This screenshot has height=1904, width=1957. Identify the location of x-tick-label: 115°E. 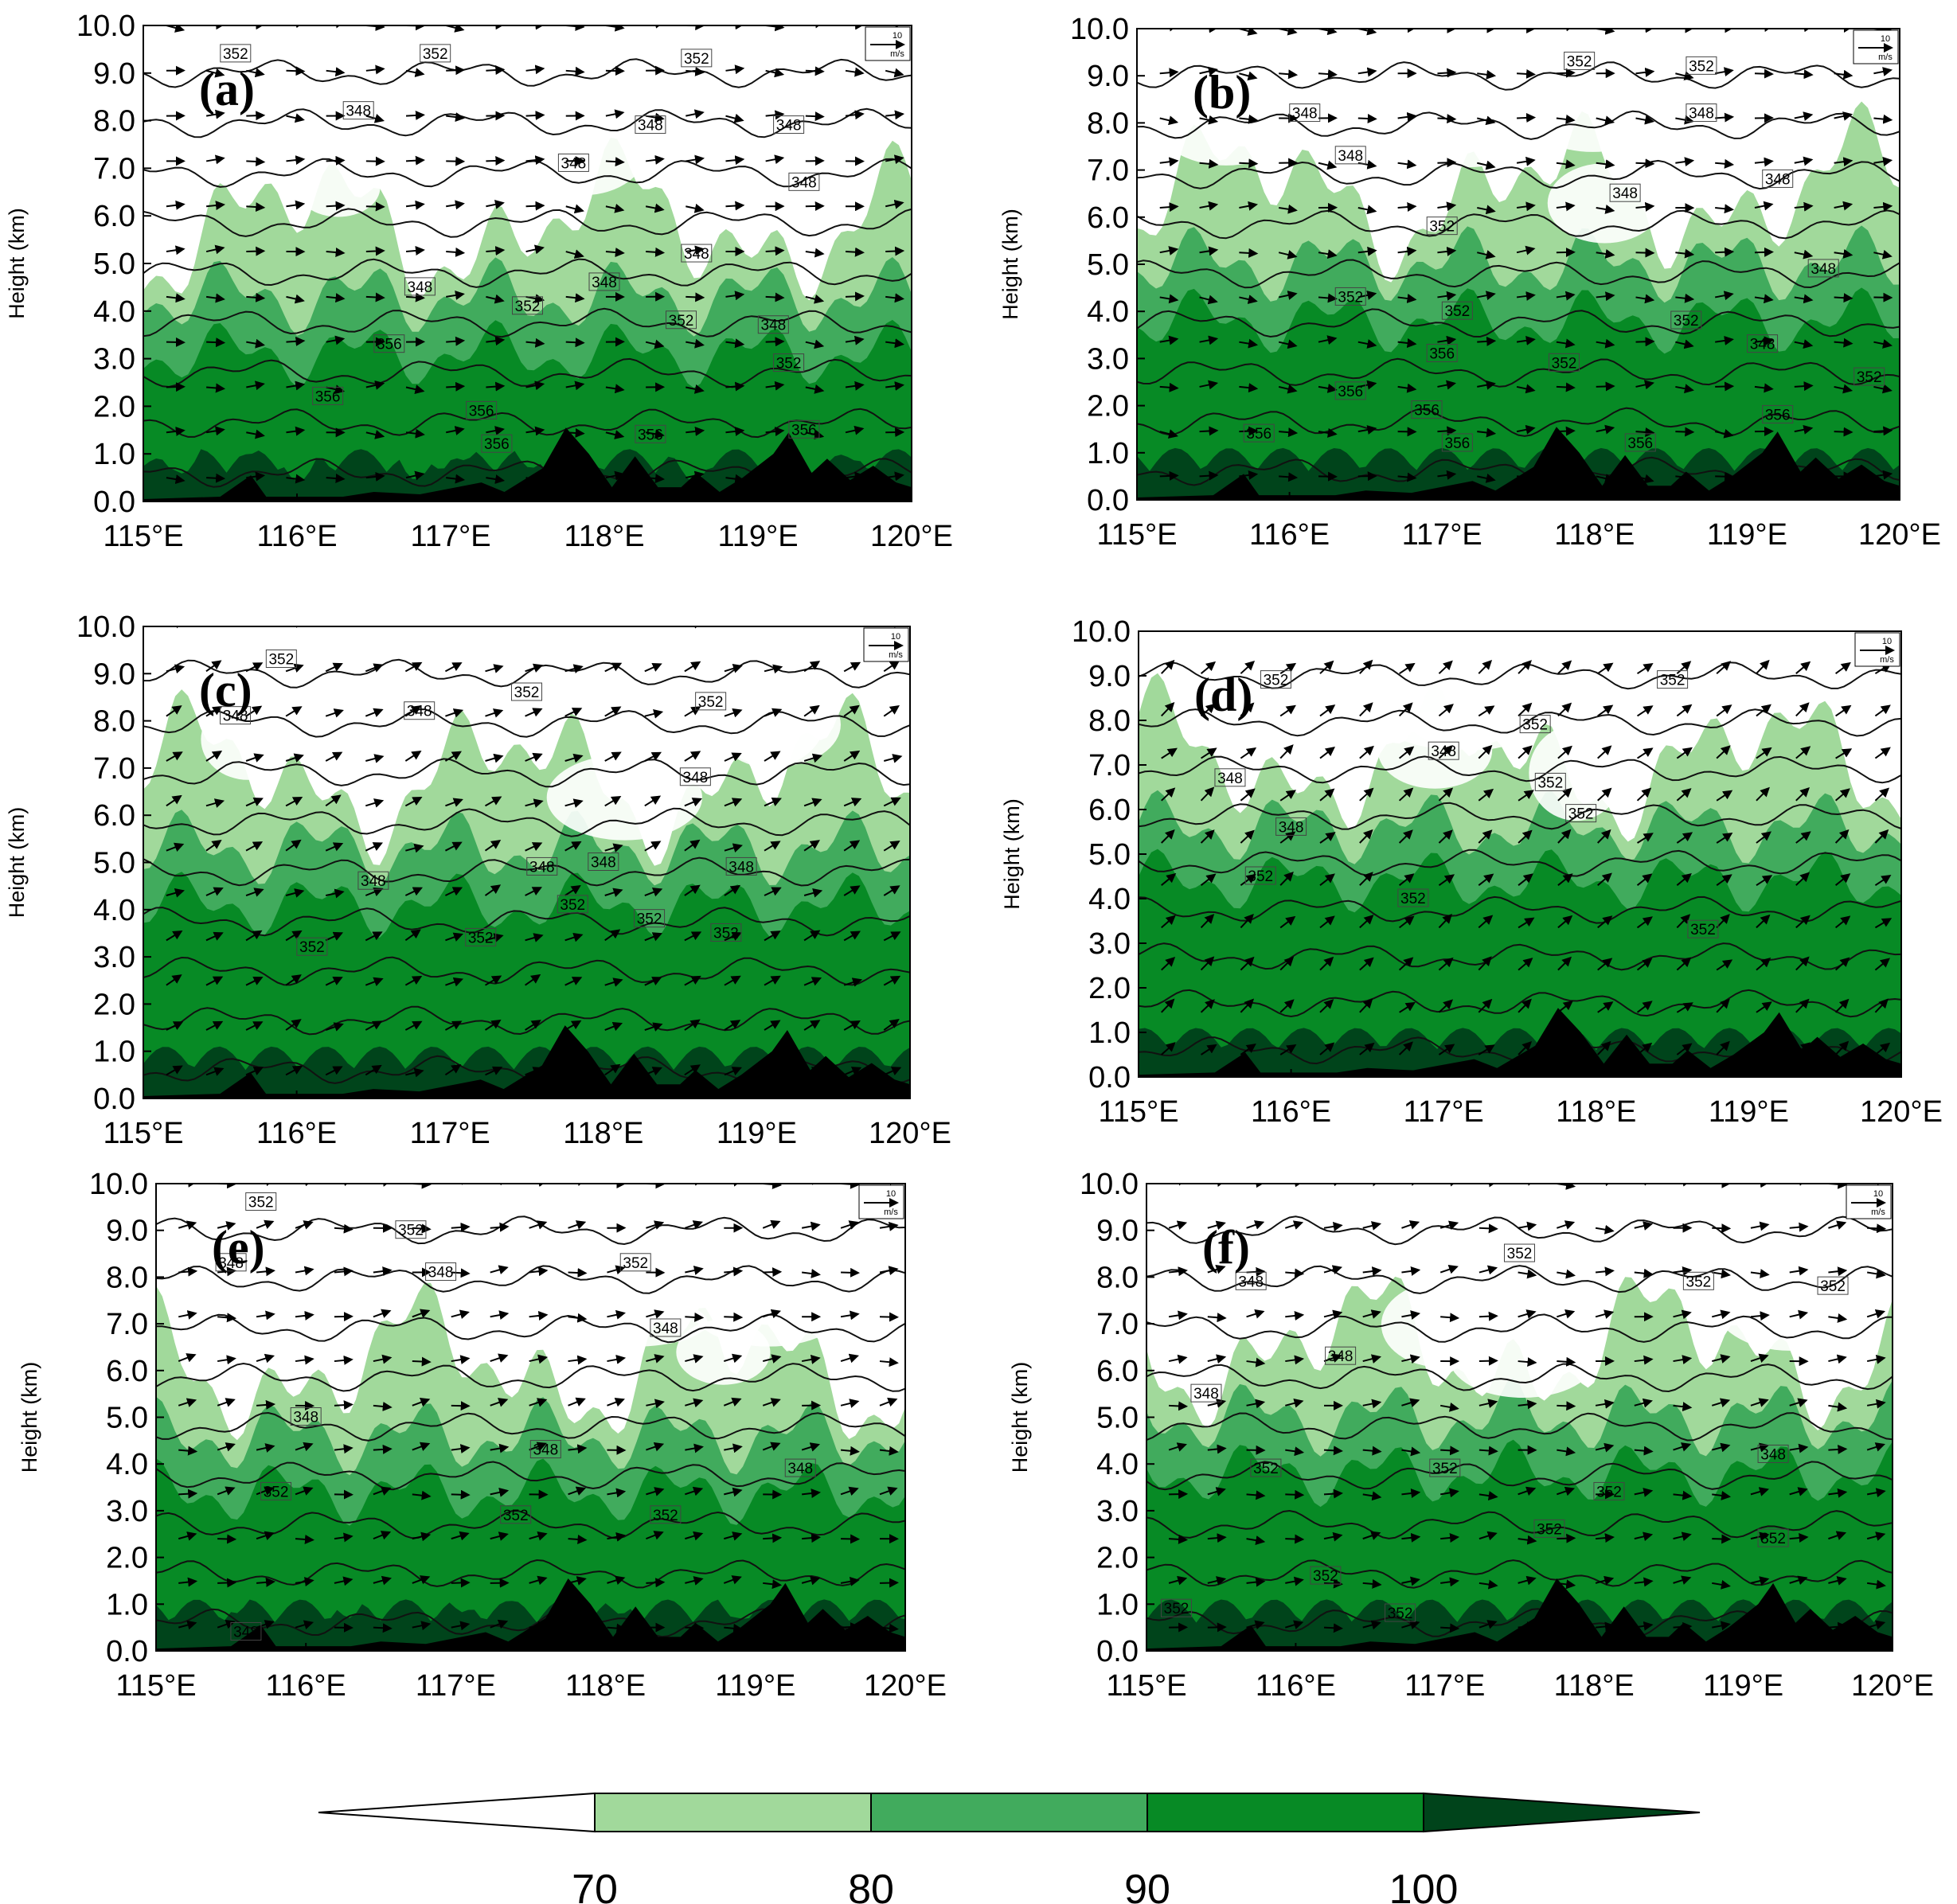
(143, 1133).